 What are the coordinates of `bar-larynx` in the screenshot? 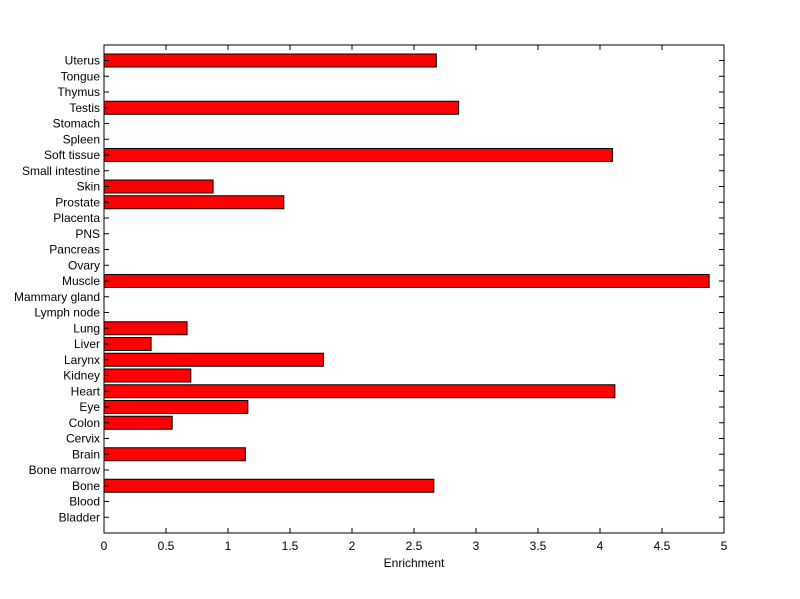 It's located at (213, 359).